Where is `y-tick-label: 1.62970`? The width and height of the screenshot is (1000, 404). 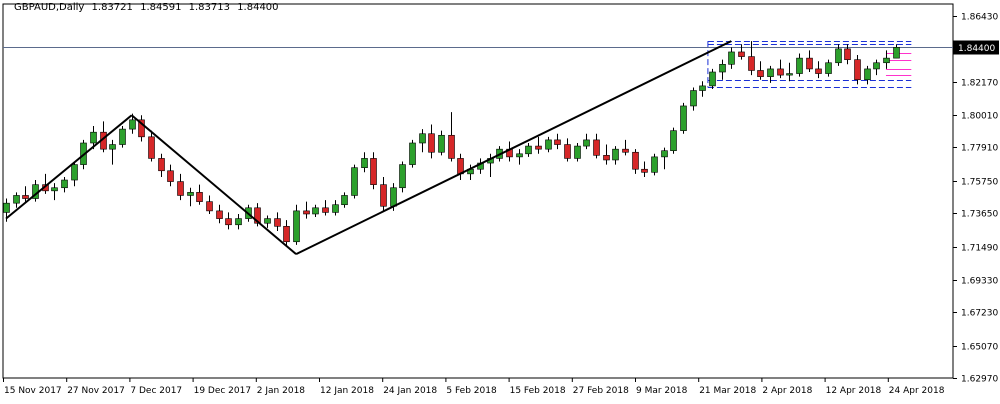 y-tick-label: 1.62970 is located at coordinates (979, 380).